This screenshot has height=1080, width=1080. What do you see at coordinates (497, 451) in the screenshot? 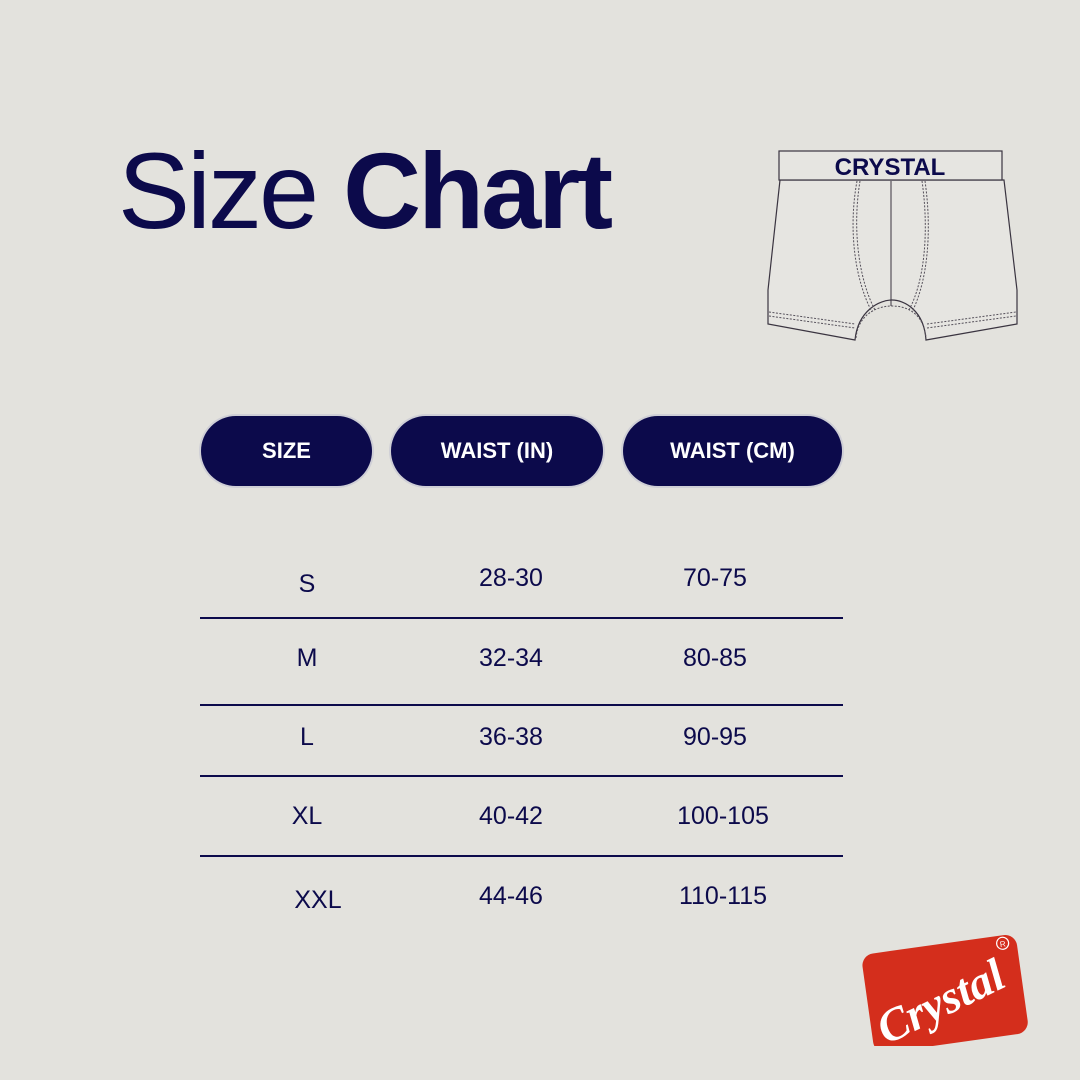
I see `header-waist-in: WAIST (IN)` at bounding box center [497, 451].